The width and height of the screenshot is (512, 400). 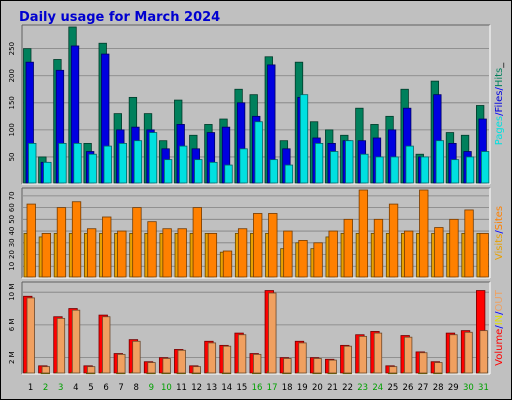 I want to click on day-label: 4, so click(x=75, y=388).